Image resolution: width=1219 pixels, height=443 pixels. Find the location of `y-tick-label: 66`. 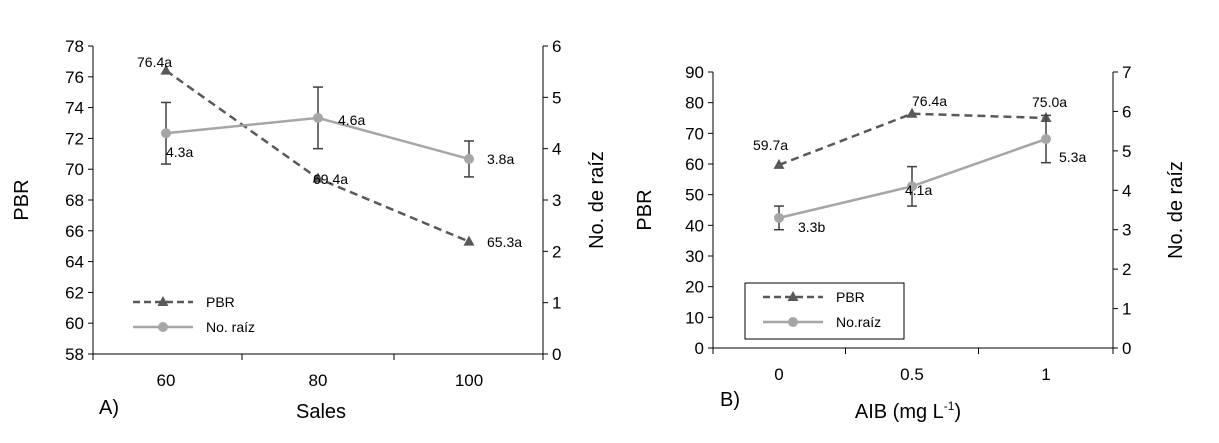

y-tick-label: 66 is located at coordinates (74, 231).